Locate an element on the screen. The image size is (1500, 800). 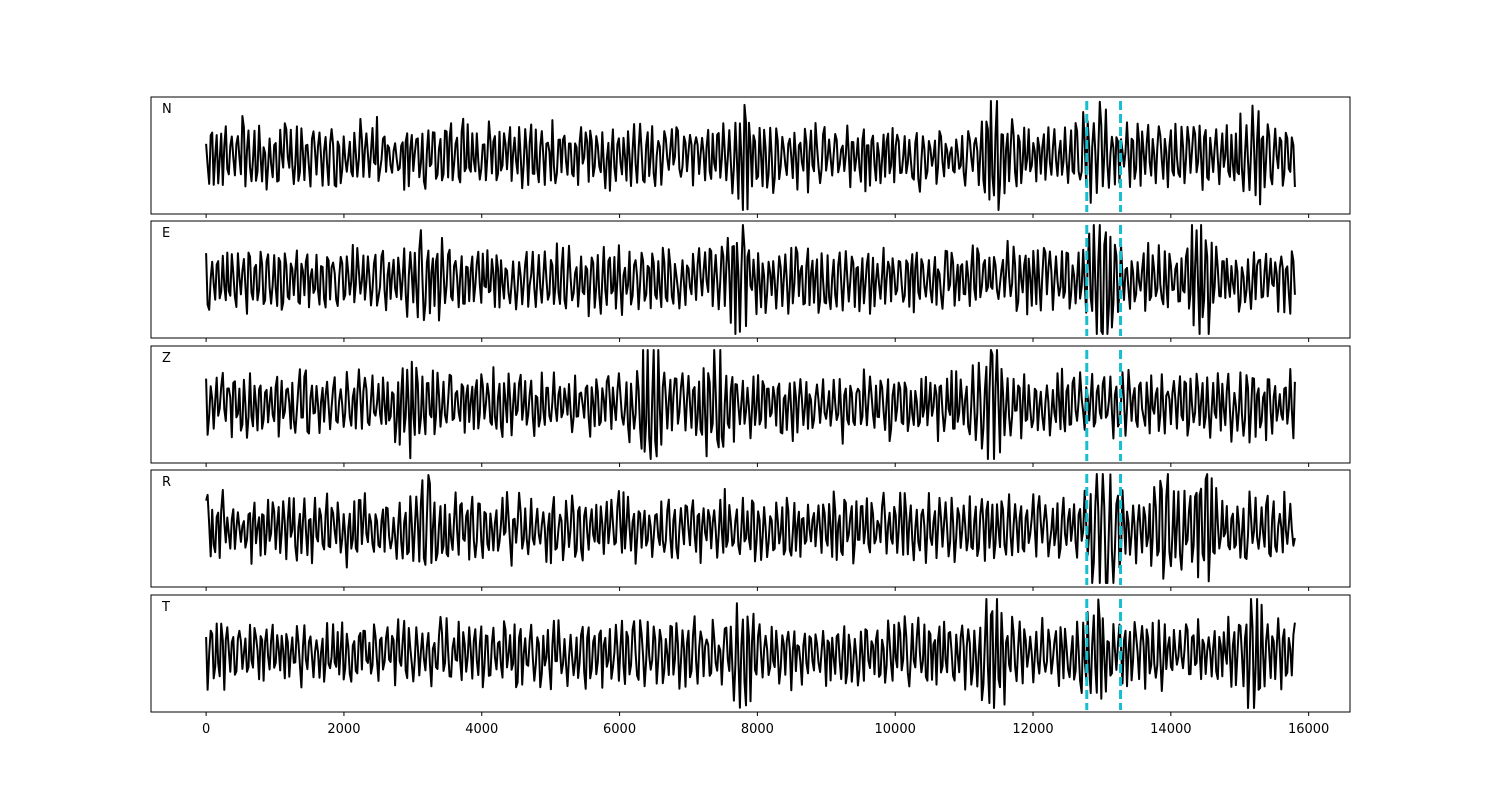
trace-t is located at coordinates (750, 653).